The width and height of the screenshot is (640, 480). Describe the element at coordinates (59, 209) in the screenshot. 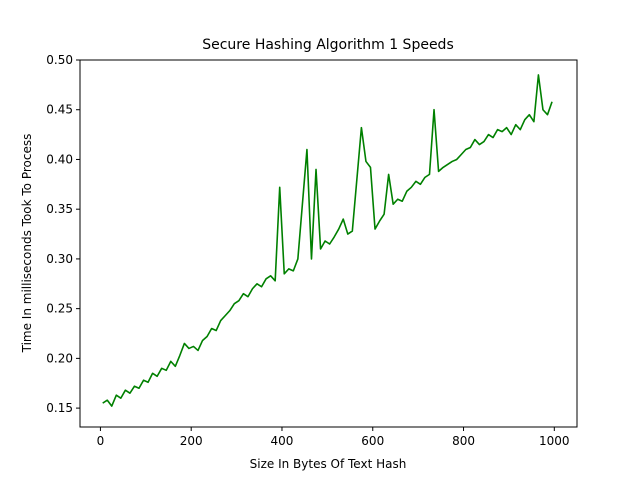

I see `y-tick-label: 0.35` at that location.